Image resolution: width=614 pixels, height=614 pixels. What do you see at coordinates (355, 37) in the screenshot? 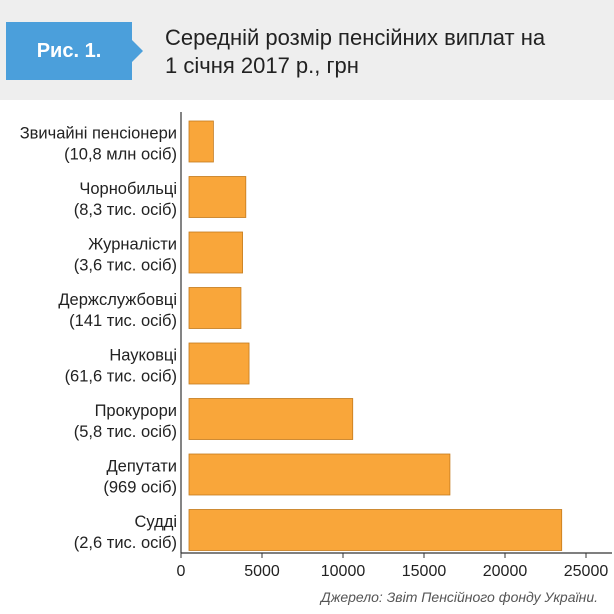
I see `chart-title-line-1: Середній розмір пенсійних виплат на` at bounding box center [355, 37].